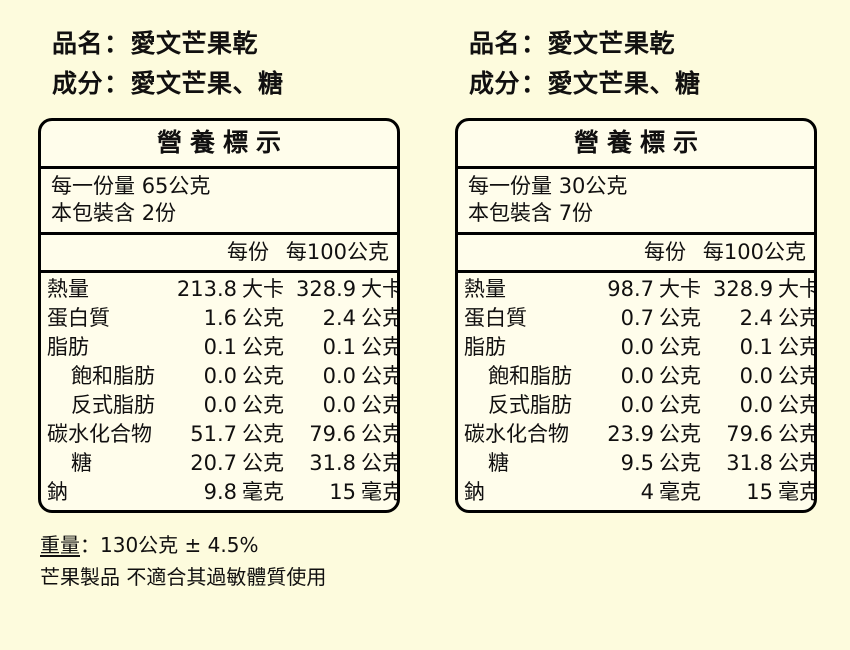 The width and height of the screenshot is (850, 650). Describe the element at coordinates (159, 213) in the screenshot. I see `servings-per-pack-value: 2份` at that location.